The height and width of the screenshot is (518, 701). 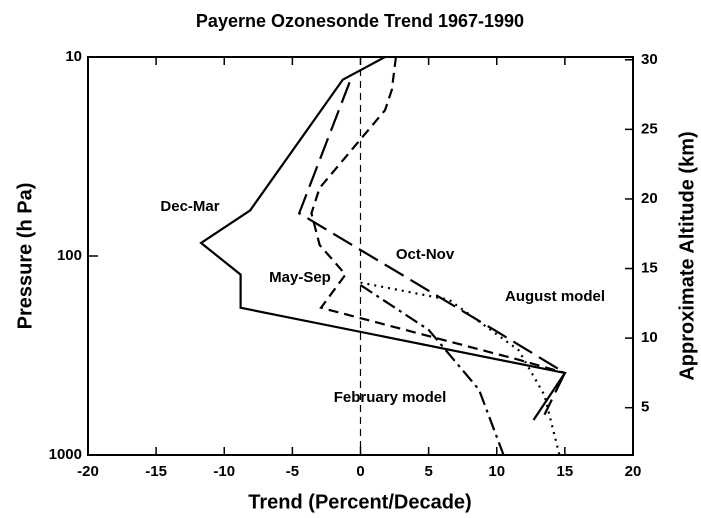 I want to click on y-tick-label: 10, so click(x=73, y=56).